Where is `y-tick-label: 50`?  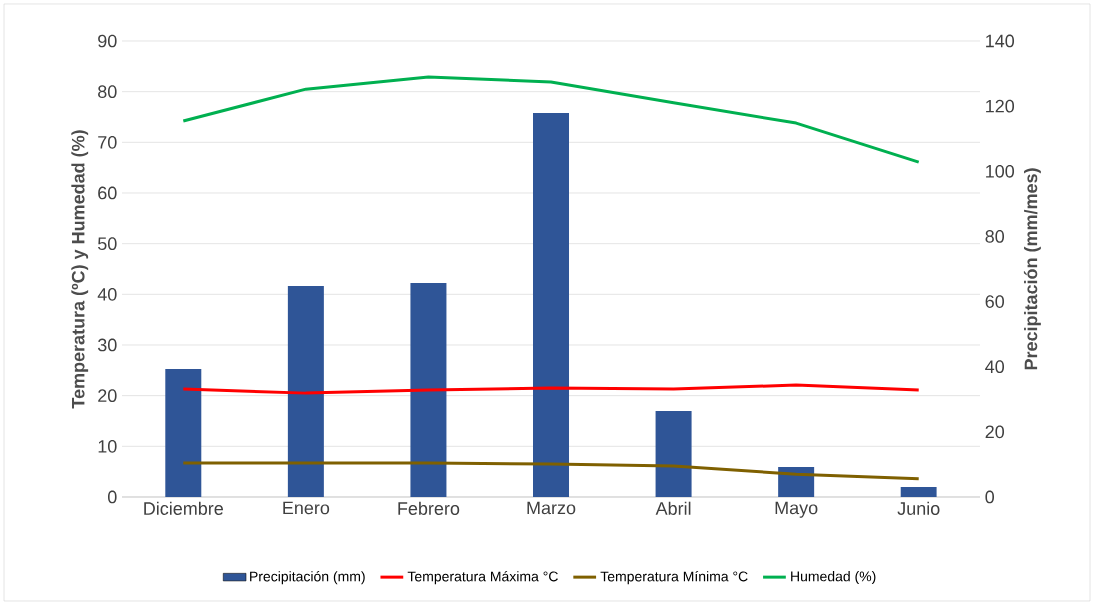
y-tick-label: 50 is located at coordinates (107, 244).